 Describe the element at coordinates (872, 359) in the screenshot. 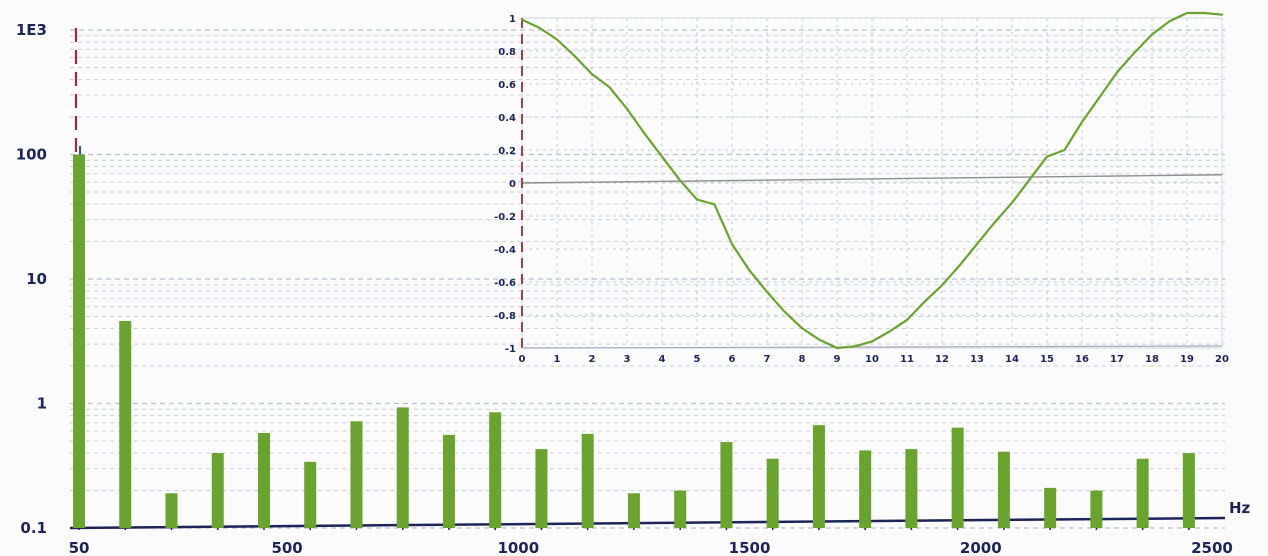

I see `inset-x-tick-label: 10` at that location.